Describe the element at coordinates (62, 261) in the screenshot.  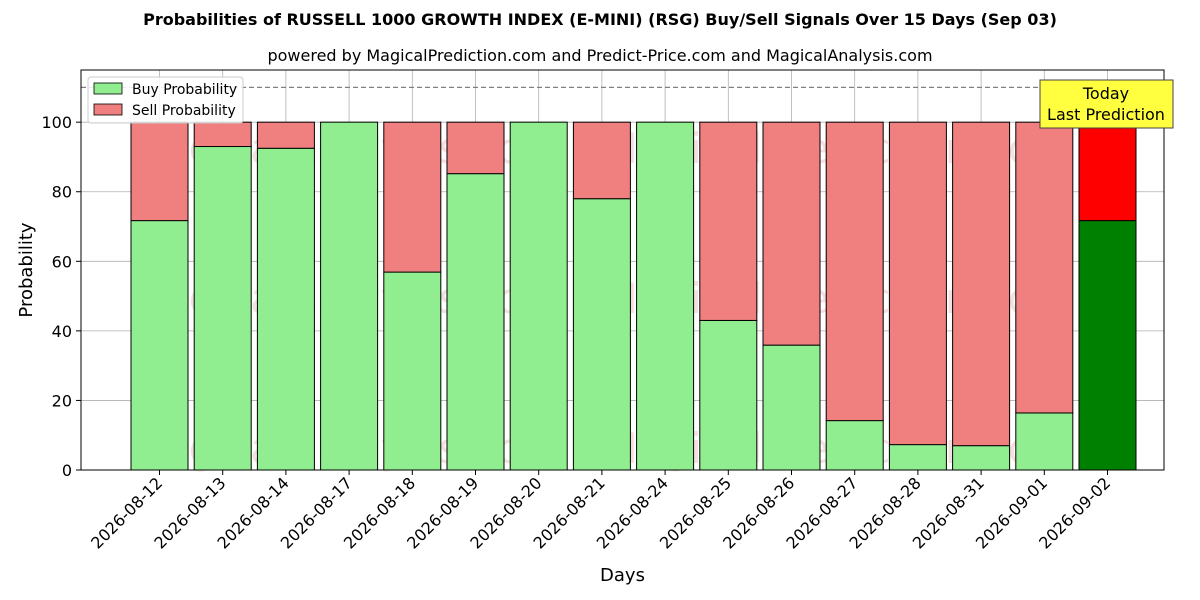
I see `y-tick-label: 60` at that location.